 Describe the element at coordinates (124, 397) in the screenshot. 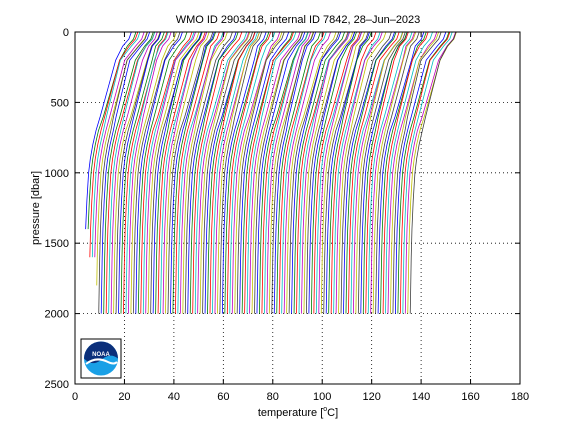

I see `x-tick-label: 20` at that location.